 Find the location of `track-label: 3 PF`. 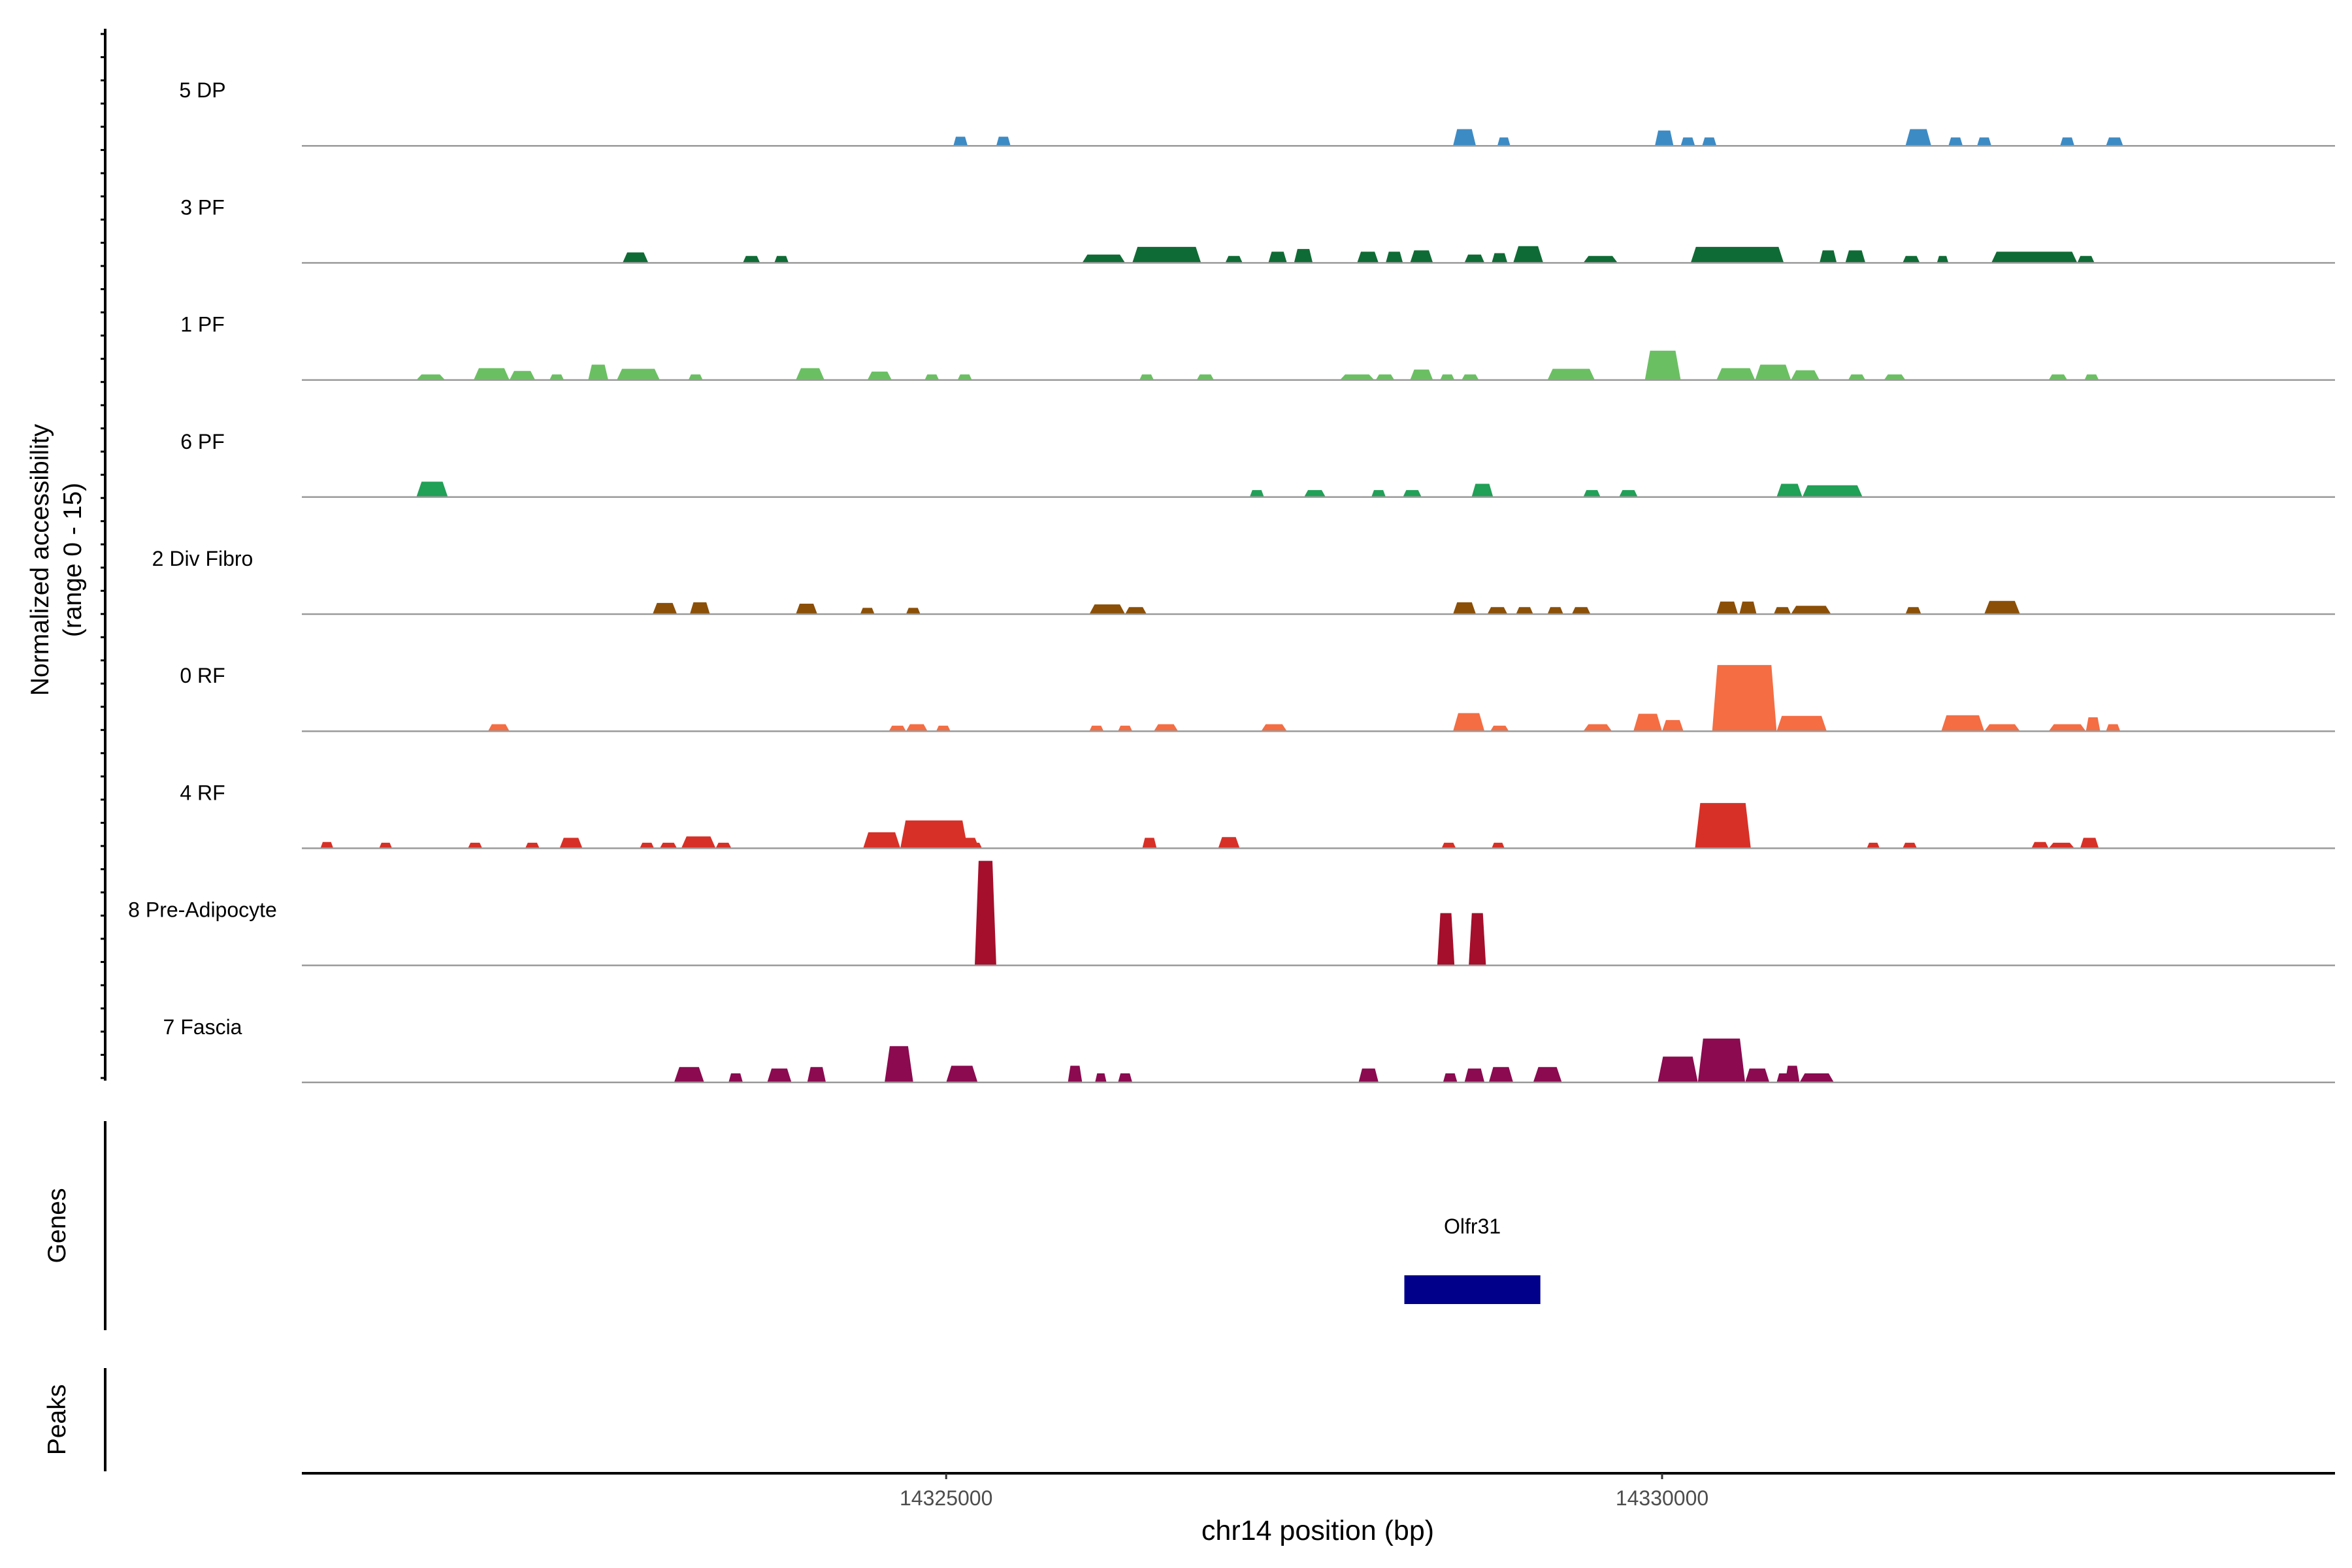

track-label: 3 PF is located at coordinates (202, 207).